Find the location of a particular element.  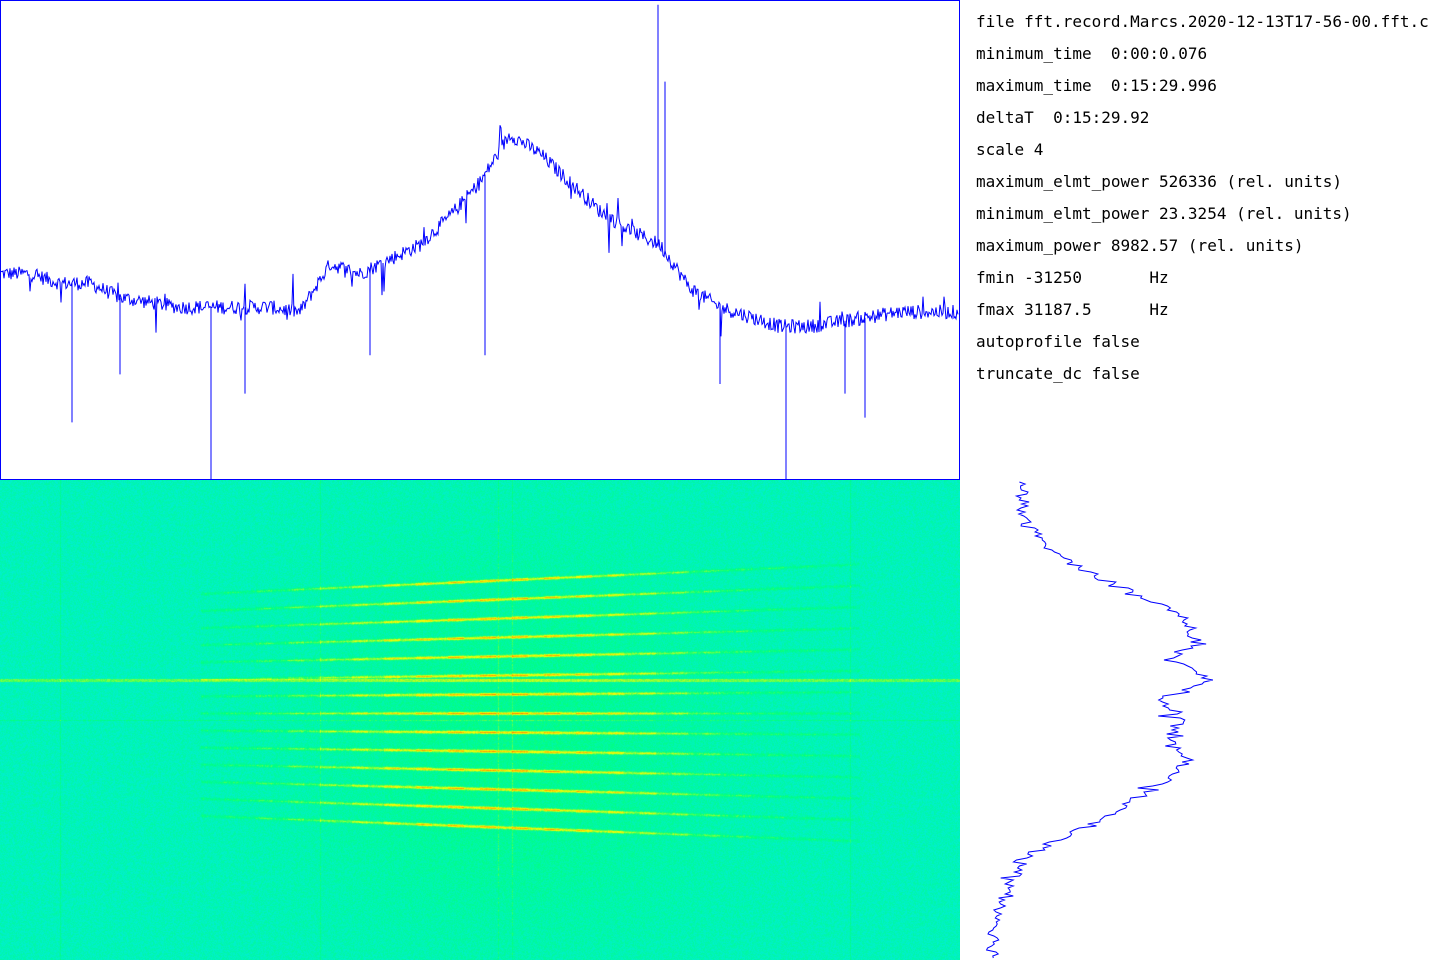

info-minimum-time: minimum_time 0:00:0.076 is located at coordinates (1092, 53).